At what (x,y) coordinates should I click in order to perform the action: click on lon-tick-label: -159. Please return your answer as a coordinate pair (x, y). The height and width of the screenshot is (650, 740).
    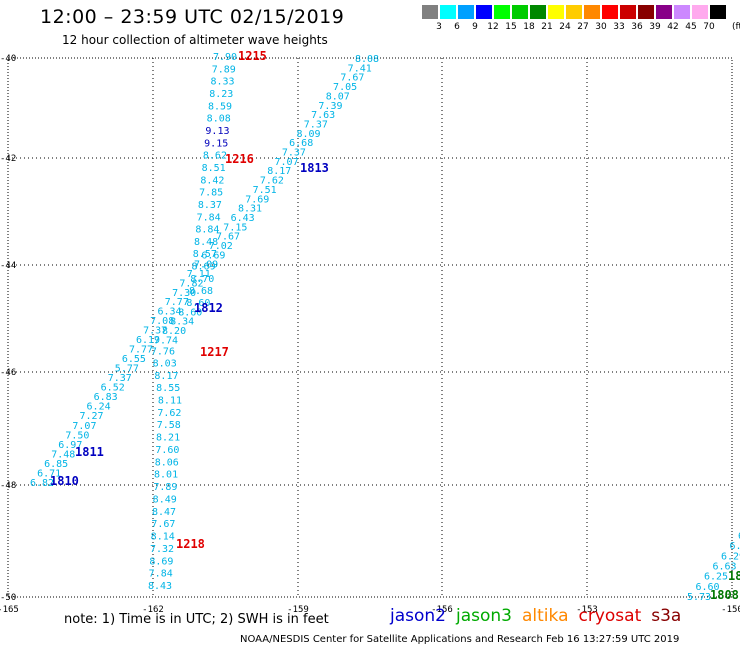
    Looking at the image, I should click on (298, 610).